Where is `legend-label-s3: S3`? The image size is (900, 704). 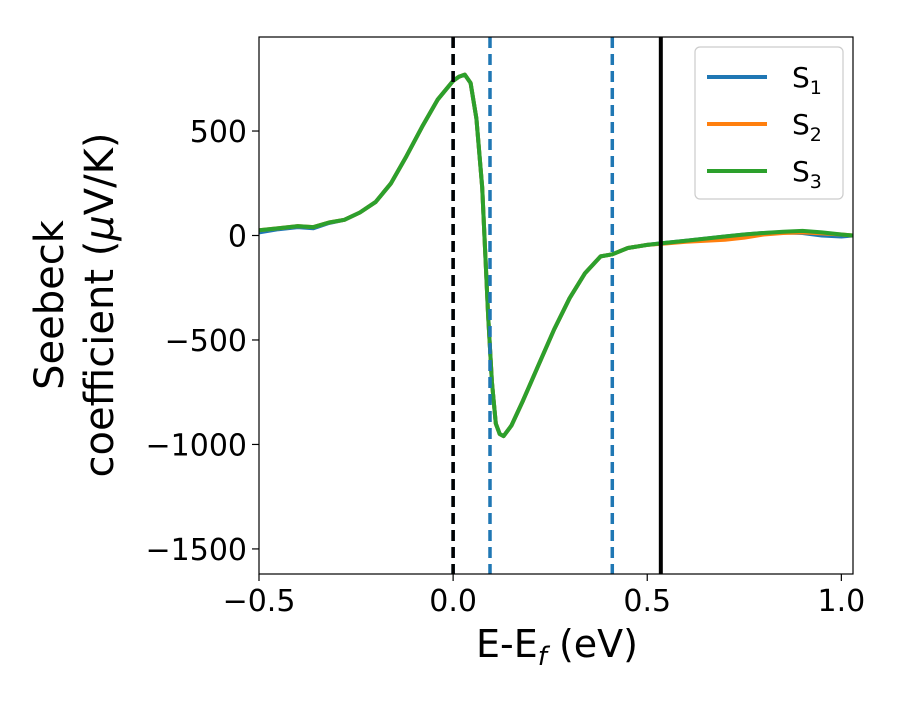 legend-label-s3: S3 is located at coordinates (807, 174).